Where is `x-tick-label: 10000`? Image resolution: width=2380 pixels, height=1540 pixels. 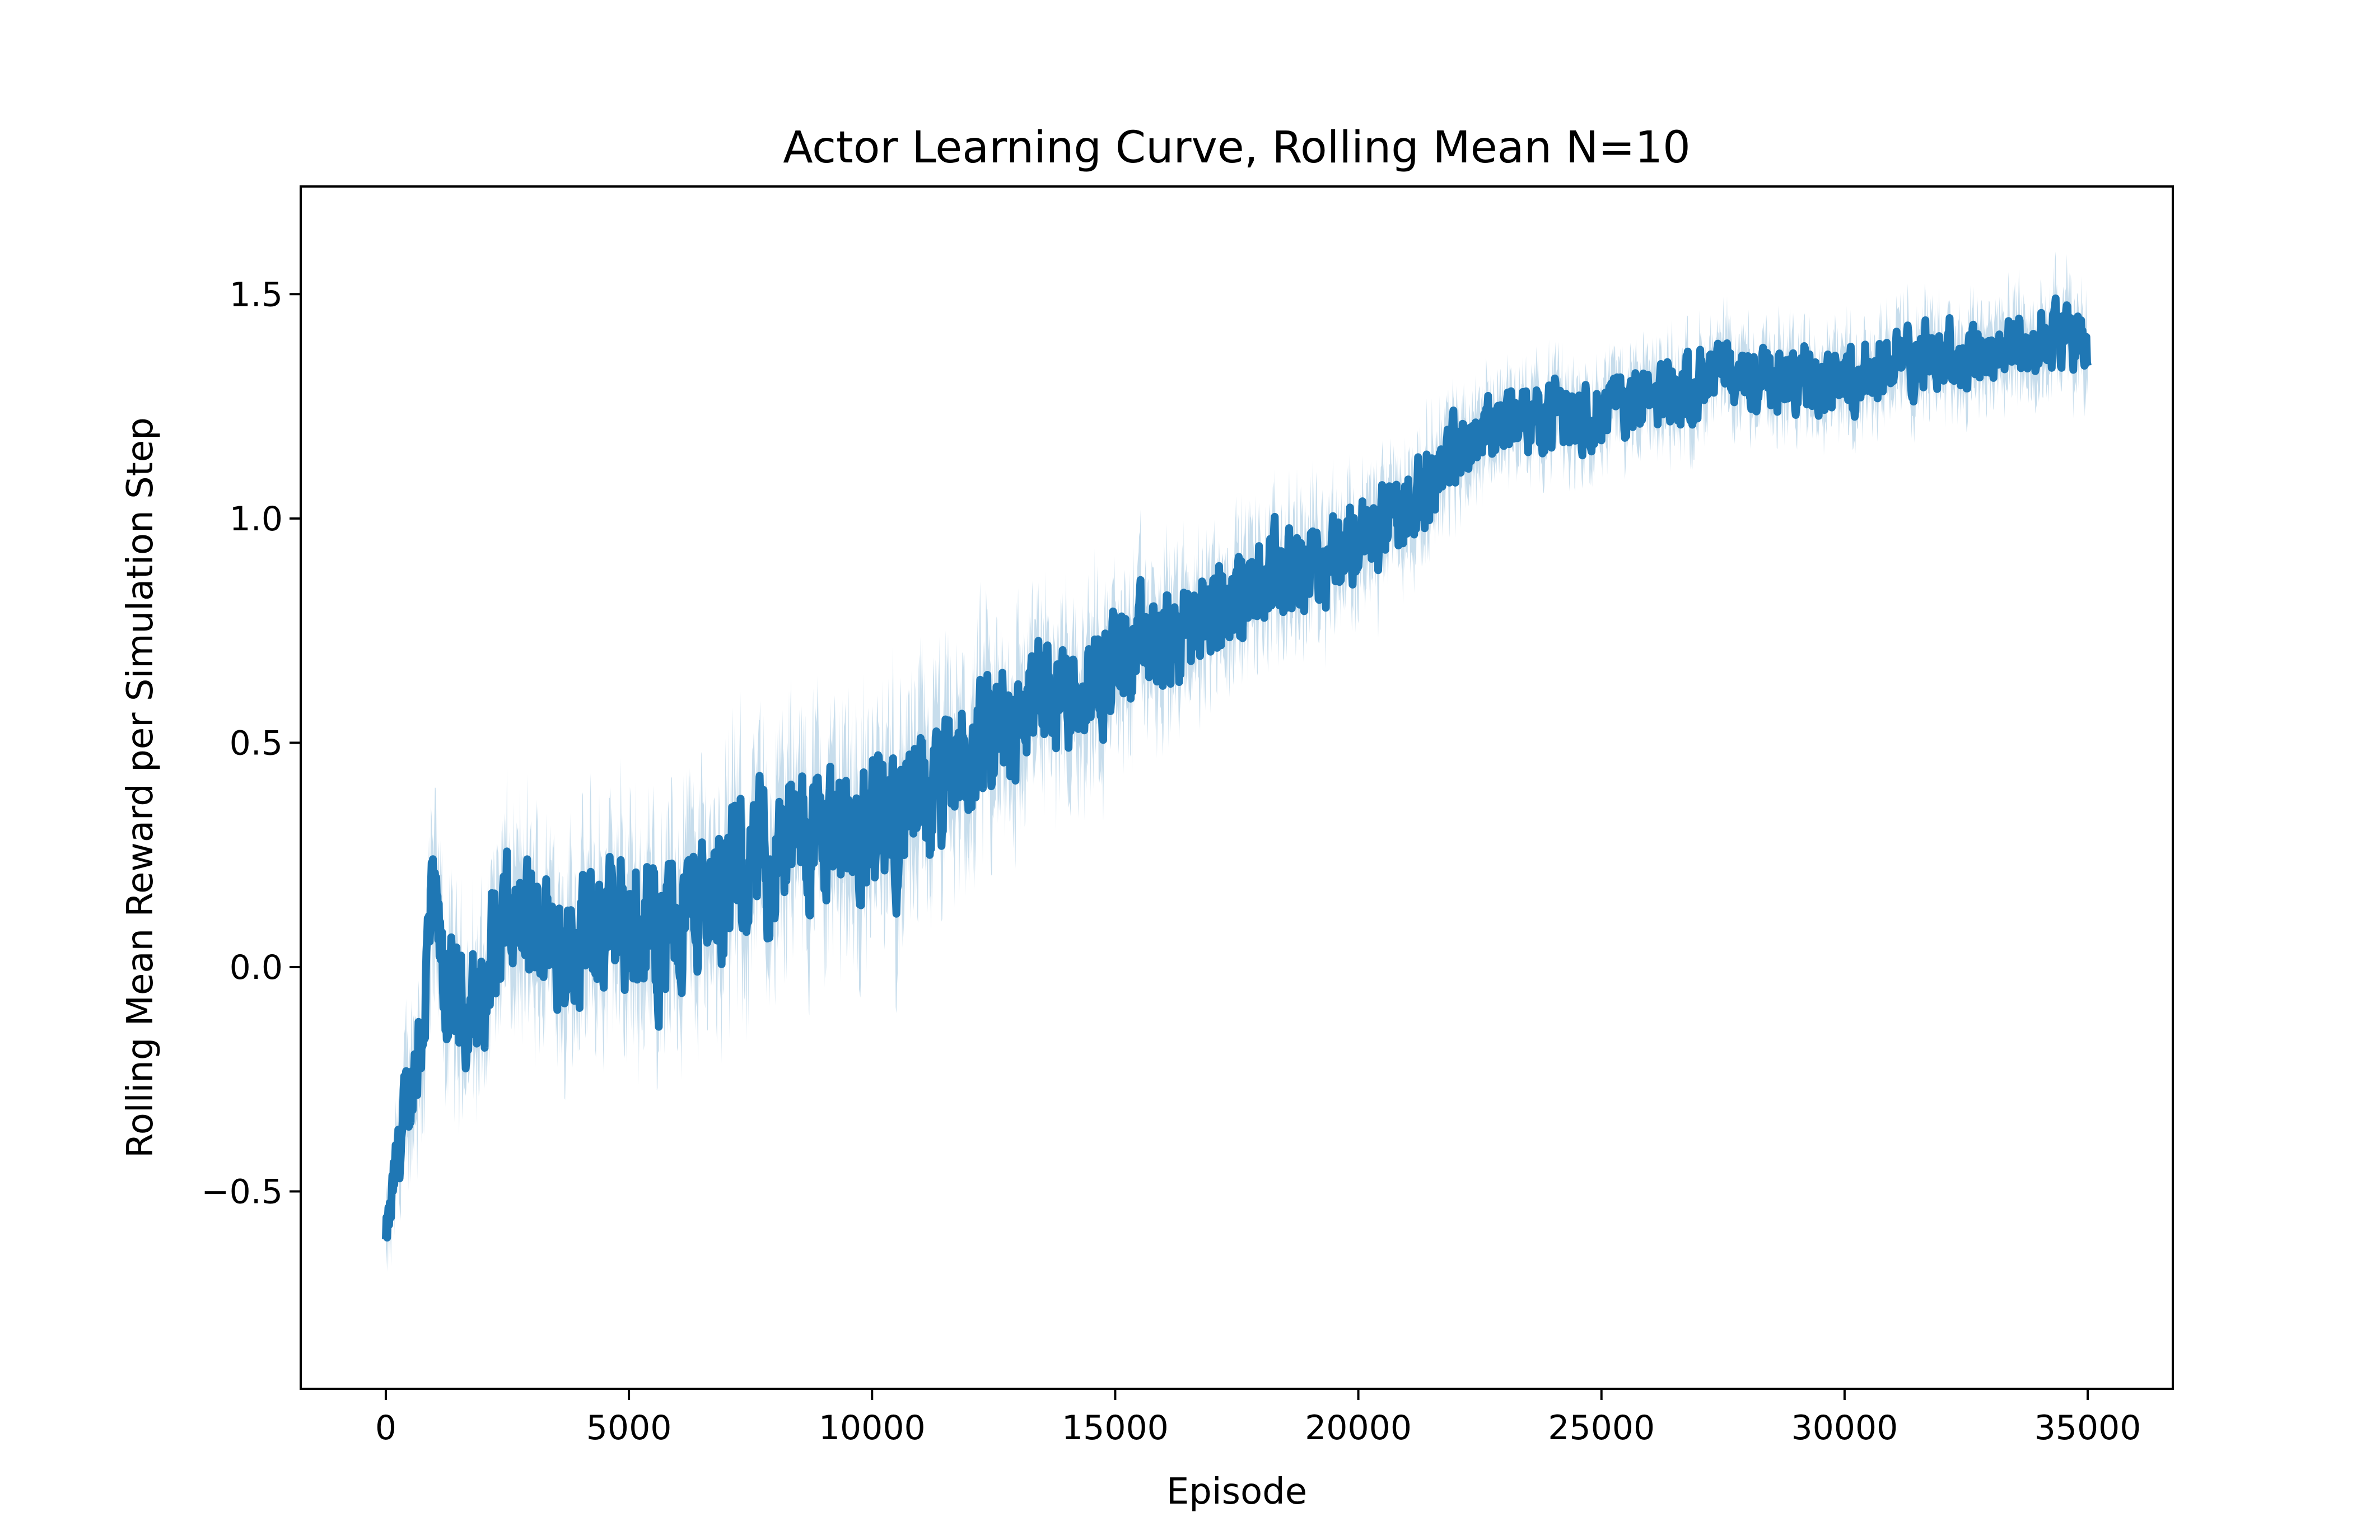
x-tick-label: 10000 is located at coordinates (873, 1428).